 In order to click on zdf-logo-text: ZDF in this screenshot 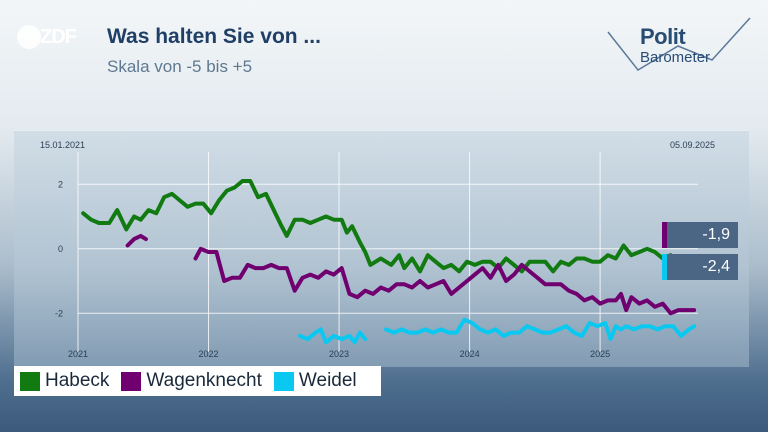, I will do `click(58, 37)`.